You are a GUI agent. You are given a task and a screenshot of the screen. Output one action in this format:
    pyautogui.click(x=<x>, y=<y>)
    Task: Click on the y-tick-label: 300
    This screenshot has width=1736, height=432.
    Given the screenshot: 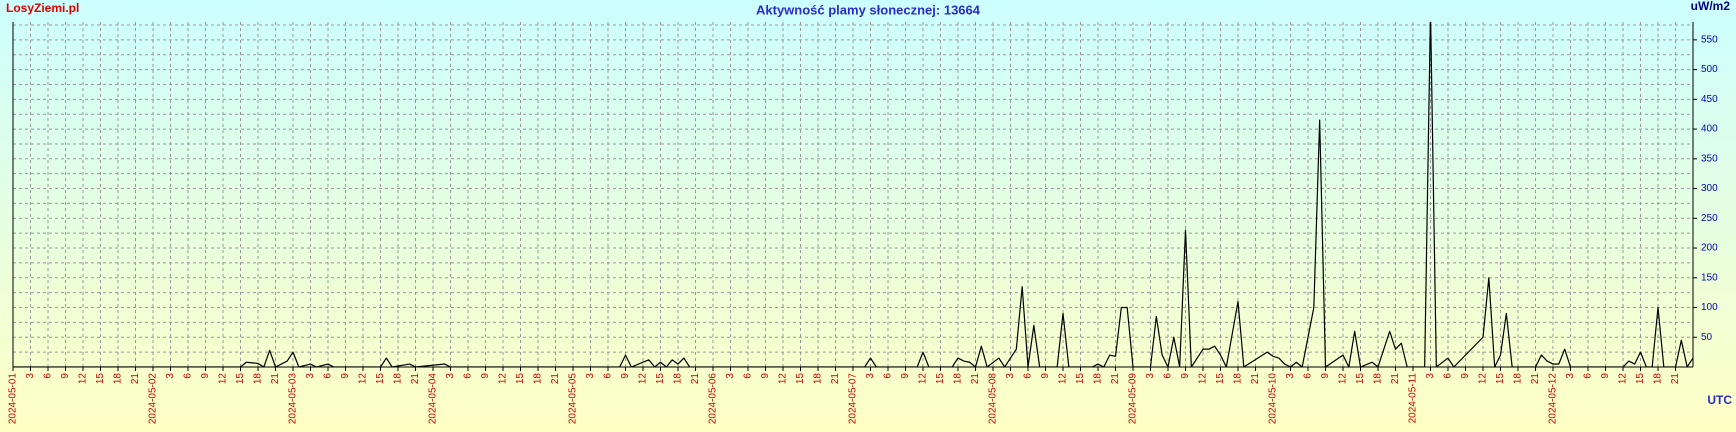 What is the action you would take?
    pyautogui.click(x=1709, y=188)
    